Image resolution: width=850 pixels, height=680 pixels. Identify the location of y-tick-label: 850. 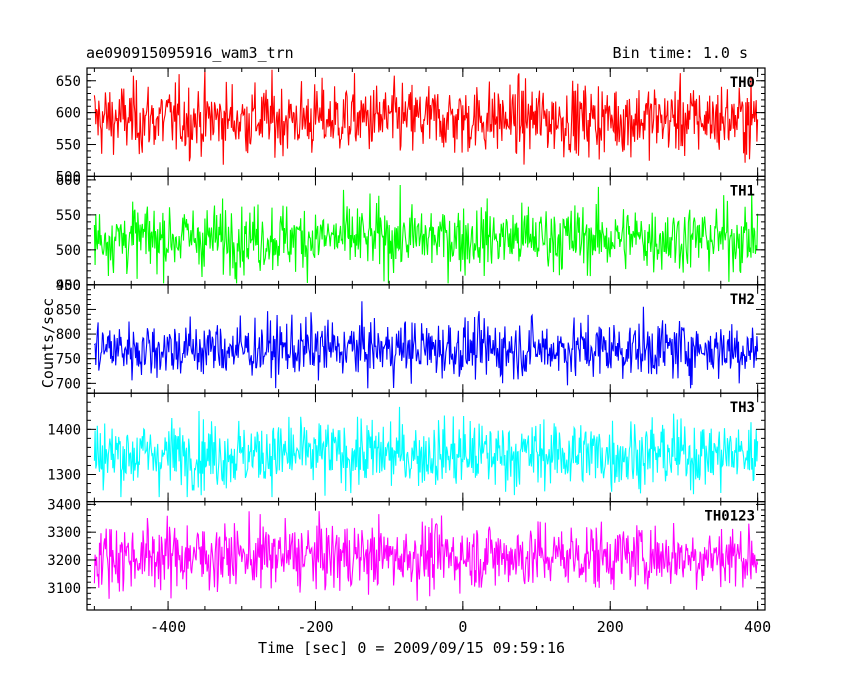
(68, 310).